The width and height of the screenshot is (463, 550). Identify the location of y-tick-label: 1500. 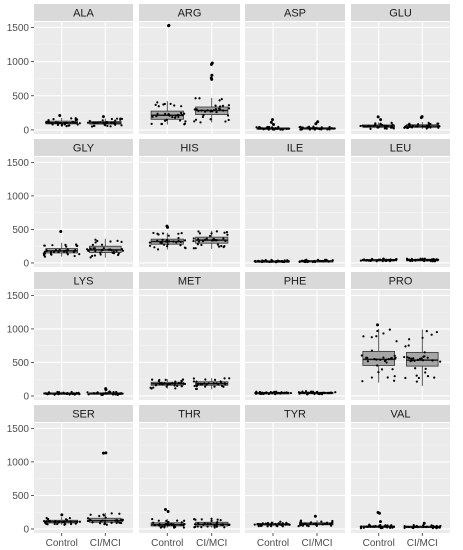
(18, 163).